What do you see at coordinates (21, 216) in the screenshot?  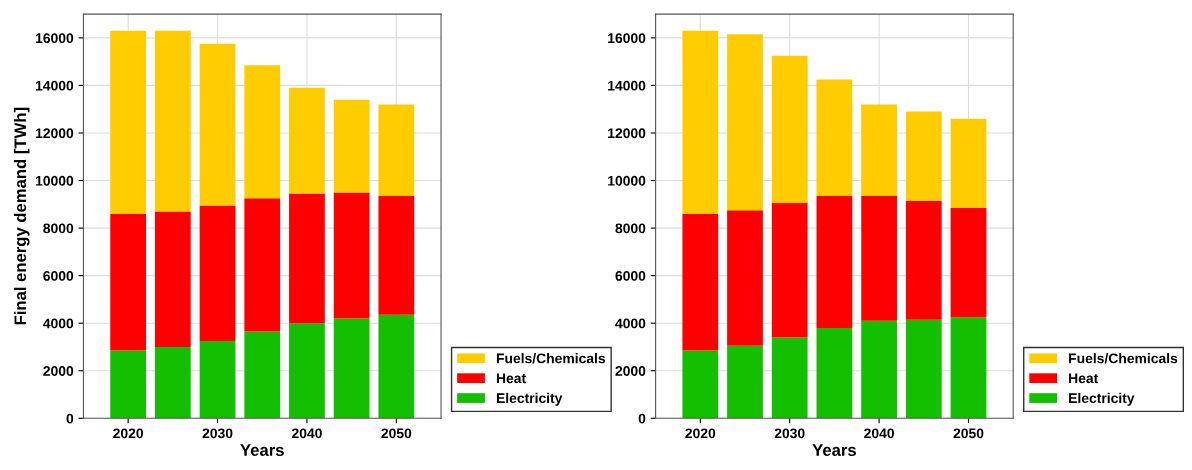 I see `y-axis-title: Final energy demand [TWh]` at bounding box center [21, 216].